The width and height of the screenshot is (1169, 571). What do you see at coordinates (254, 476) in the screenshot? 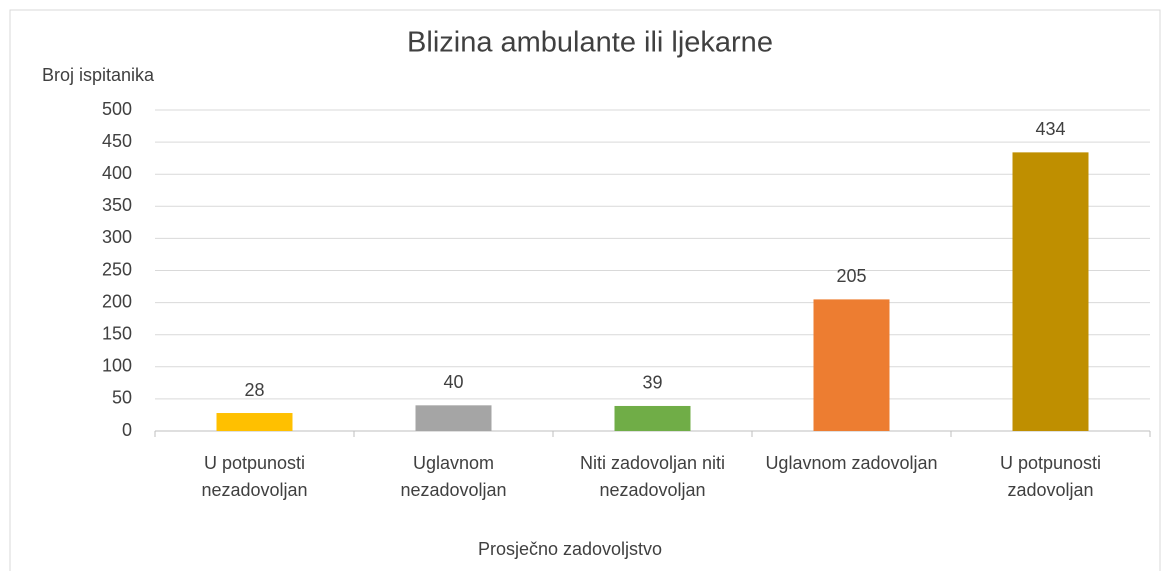
I see `x-tick-label: U potpunosti nezadovoljan` at bounding box center [254, 476].